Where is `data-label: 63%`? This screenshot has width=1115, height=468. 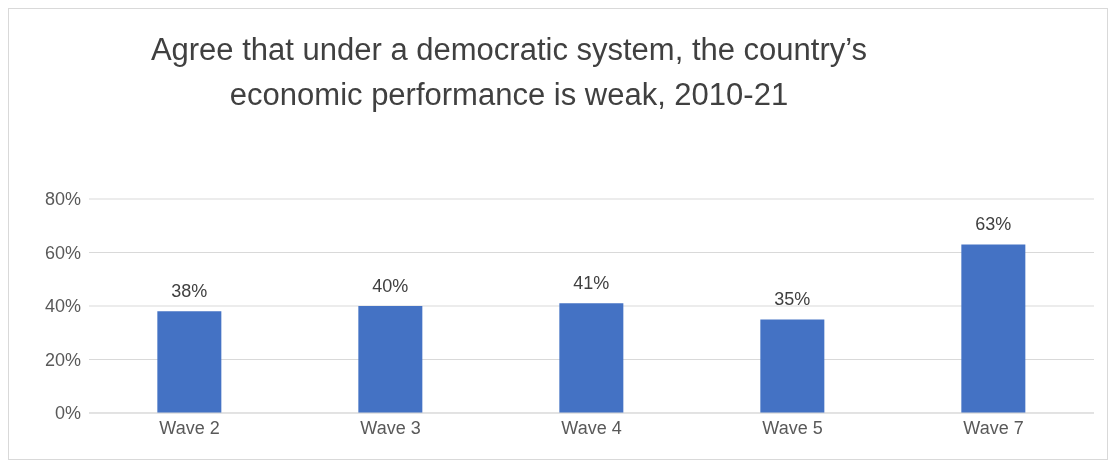
data-label: 63% is located at coordinates (993, 224).